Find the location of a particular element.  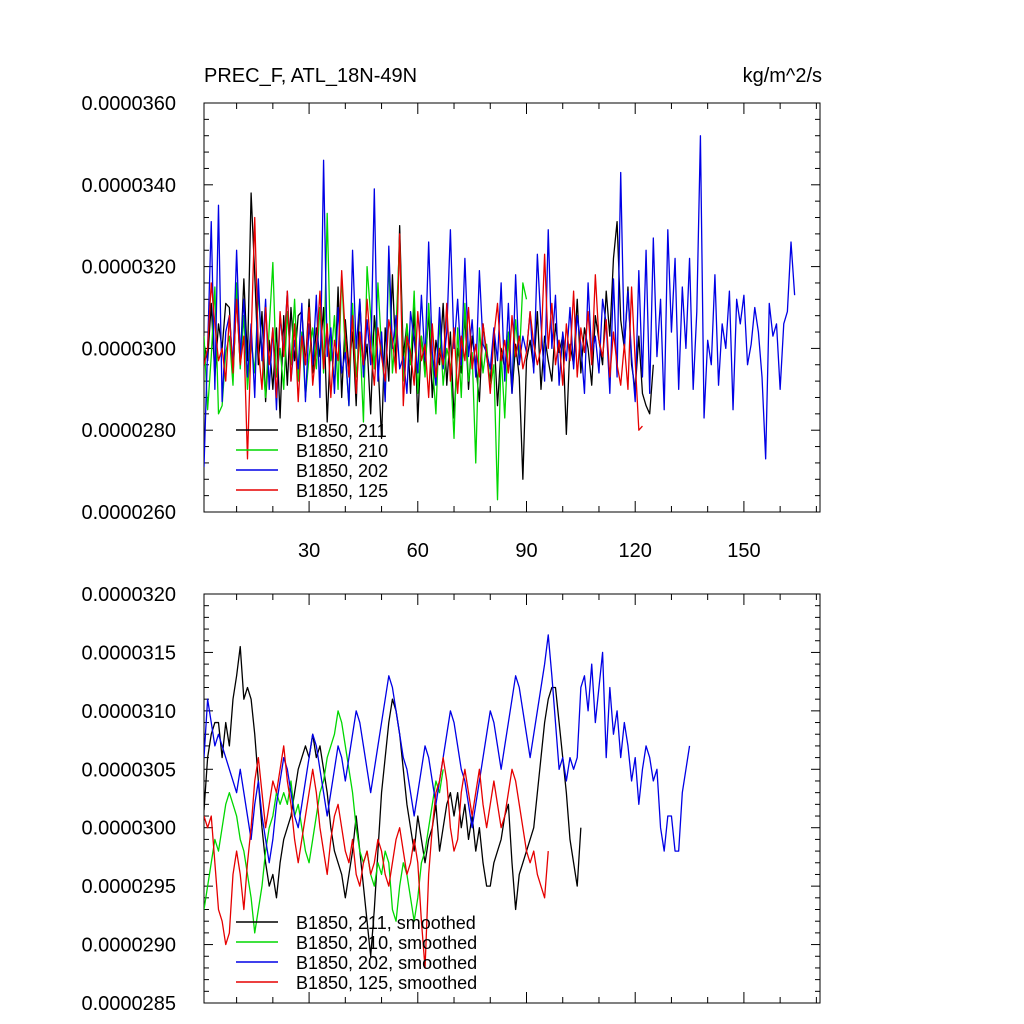

x-tick-label: 120 is located at coordinates (635, 551).